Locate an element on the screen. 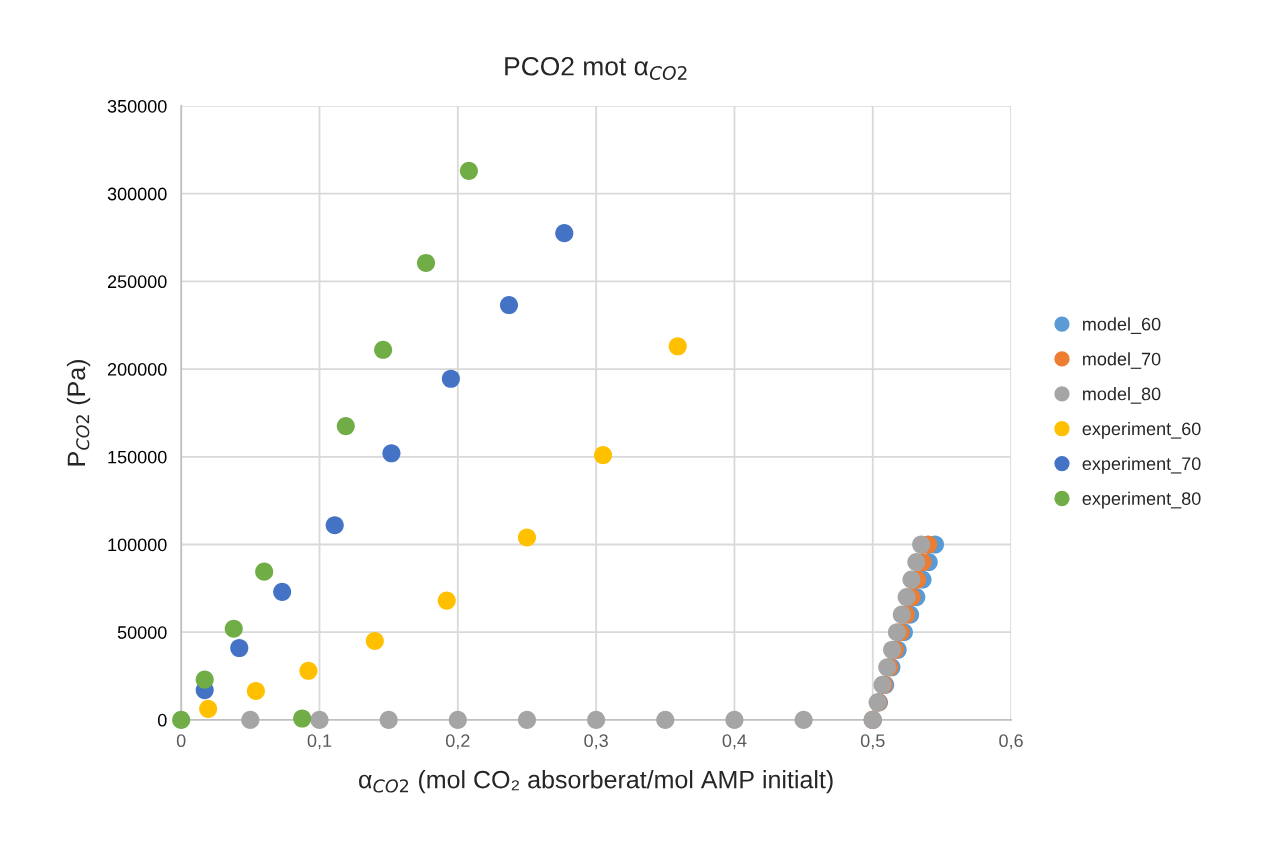 This screenshot has height=841, width=1267. x-tick-label: 0,3 is located at coordinates (596, 742).